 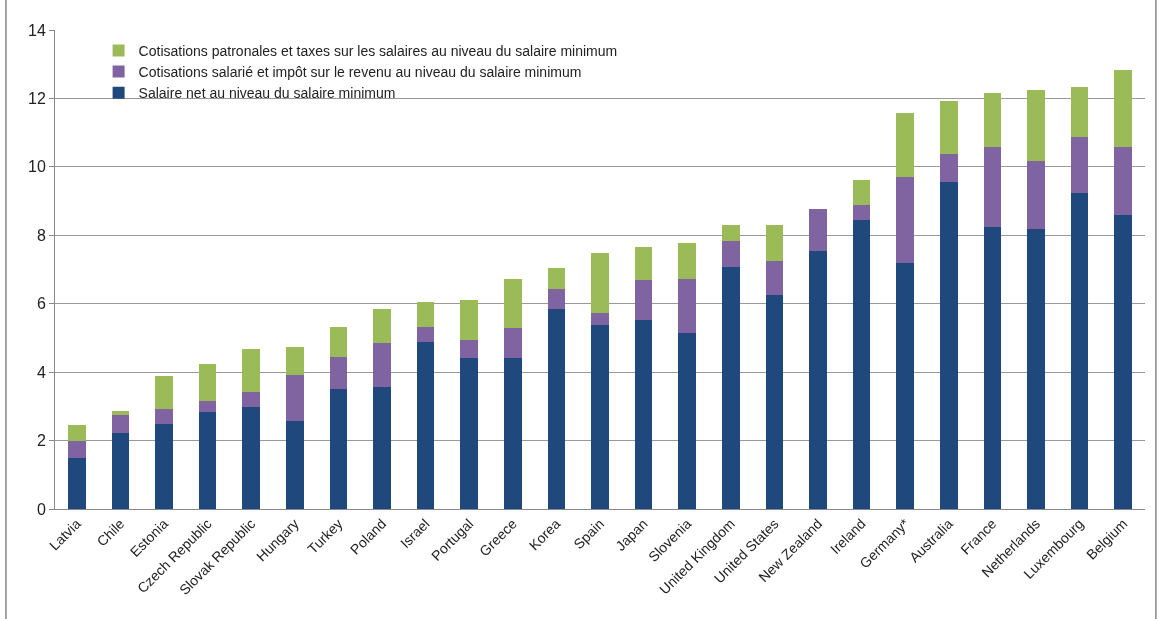 I want to click on y-tick-label: 12, so click(x=37, y=99).